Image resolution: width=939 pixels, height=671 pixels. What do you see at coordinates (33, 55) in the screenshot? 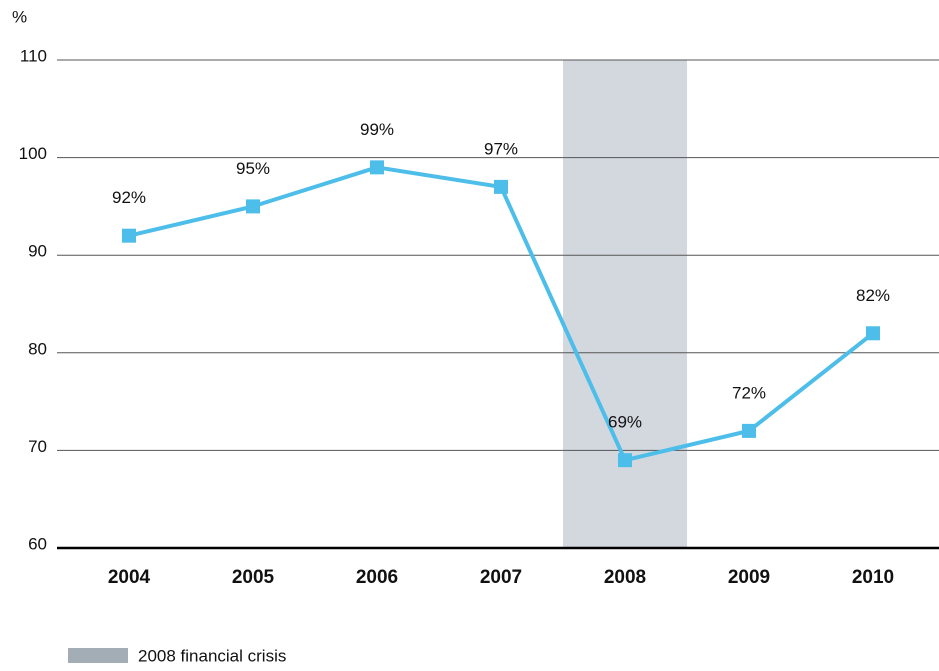
I see `y-tick-label: 110` at bounding box center [33, 55].